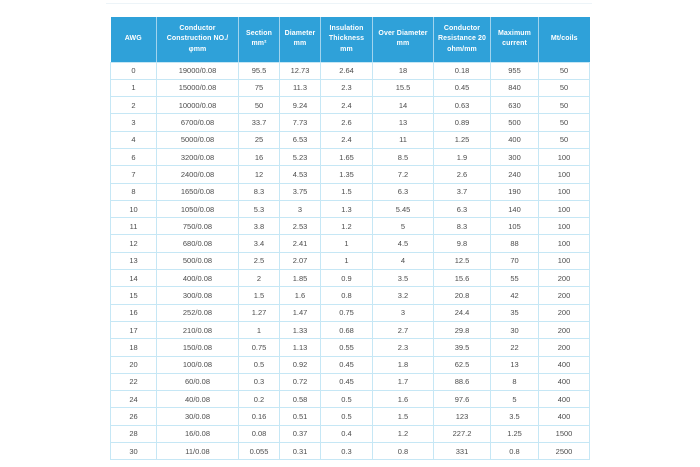 This screenshot has height=467, width=700. Describe the element at coordinates (514, 261) in the screenshot. I see `table-cell: 70` at that location.